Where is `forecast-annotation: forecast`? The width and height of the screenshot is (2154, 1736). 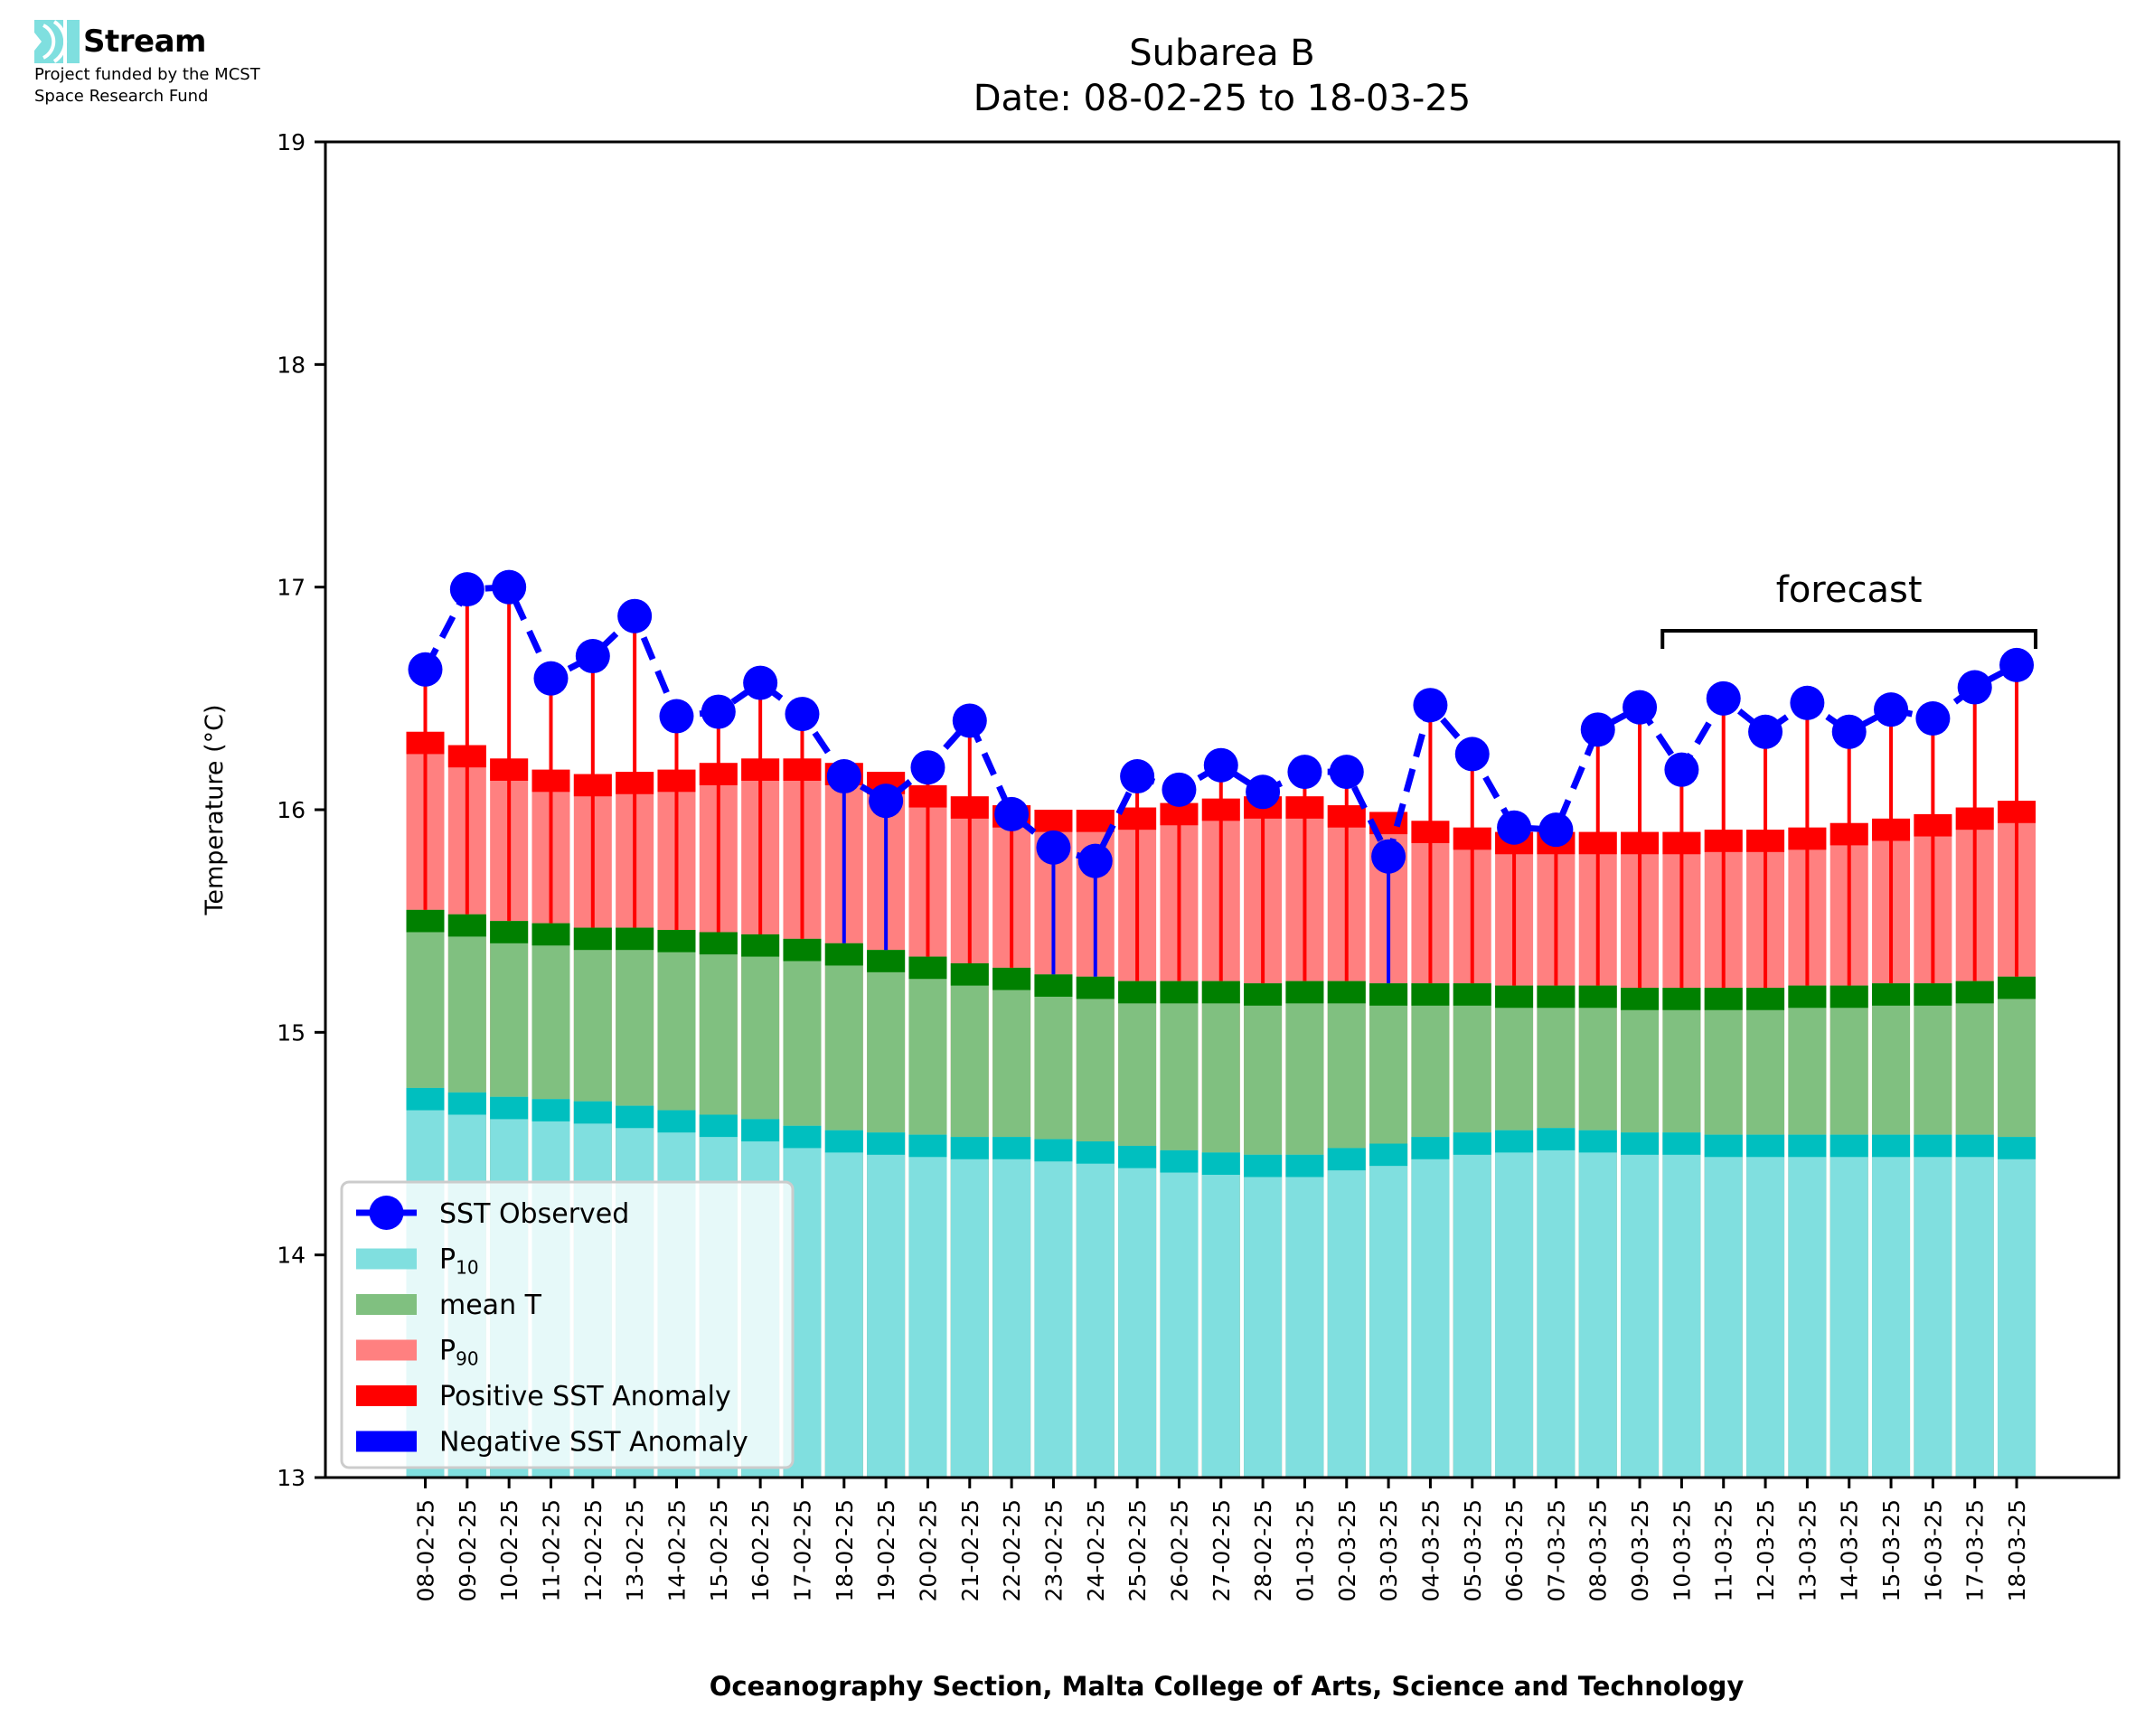 forecast-annotation: forecast is located at coordinates (1849, 609).